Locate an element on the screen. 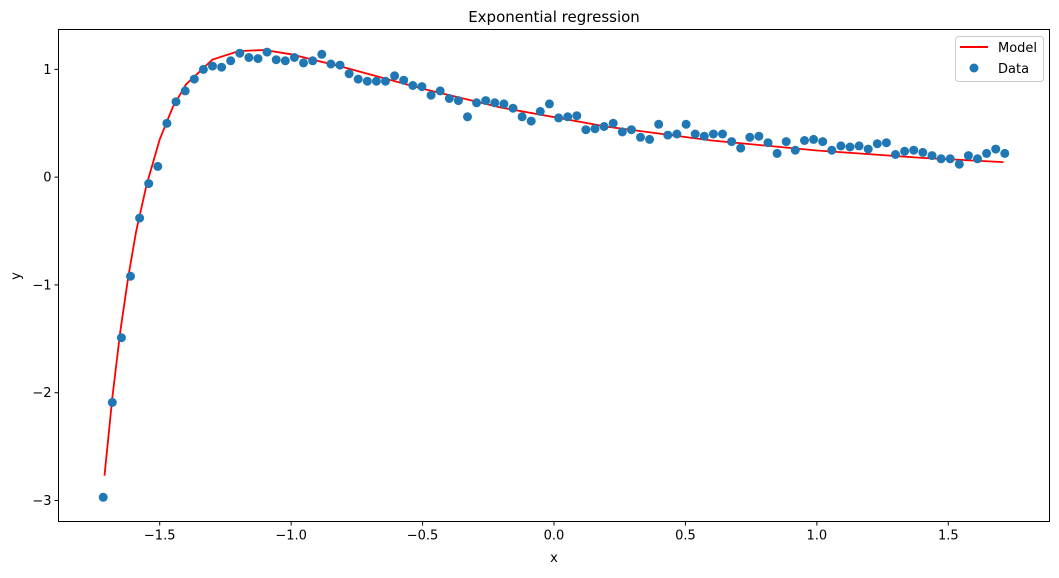  x-tick-label: 0.5 is located at coordinates (685, 536).